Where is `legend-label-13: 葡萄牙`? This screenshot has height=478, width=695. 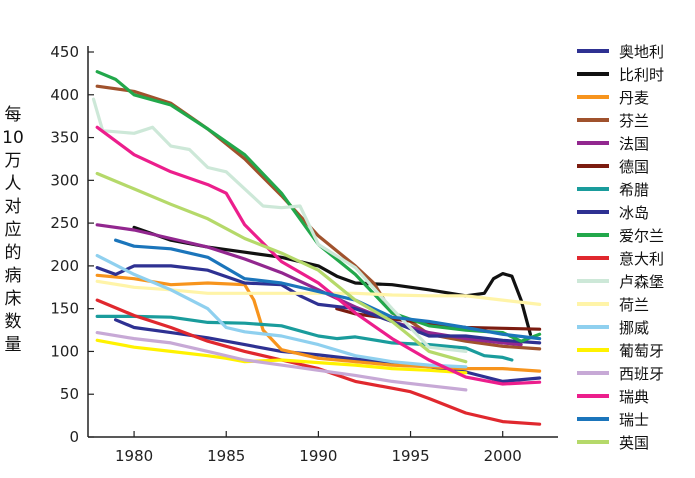
legend-label-13: 葡萄牙 is located at coordinates (641, 351).